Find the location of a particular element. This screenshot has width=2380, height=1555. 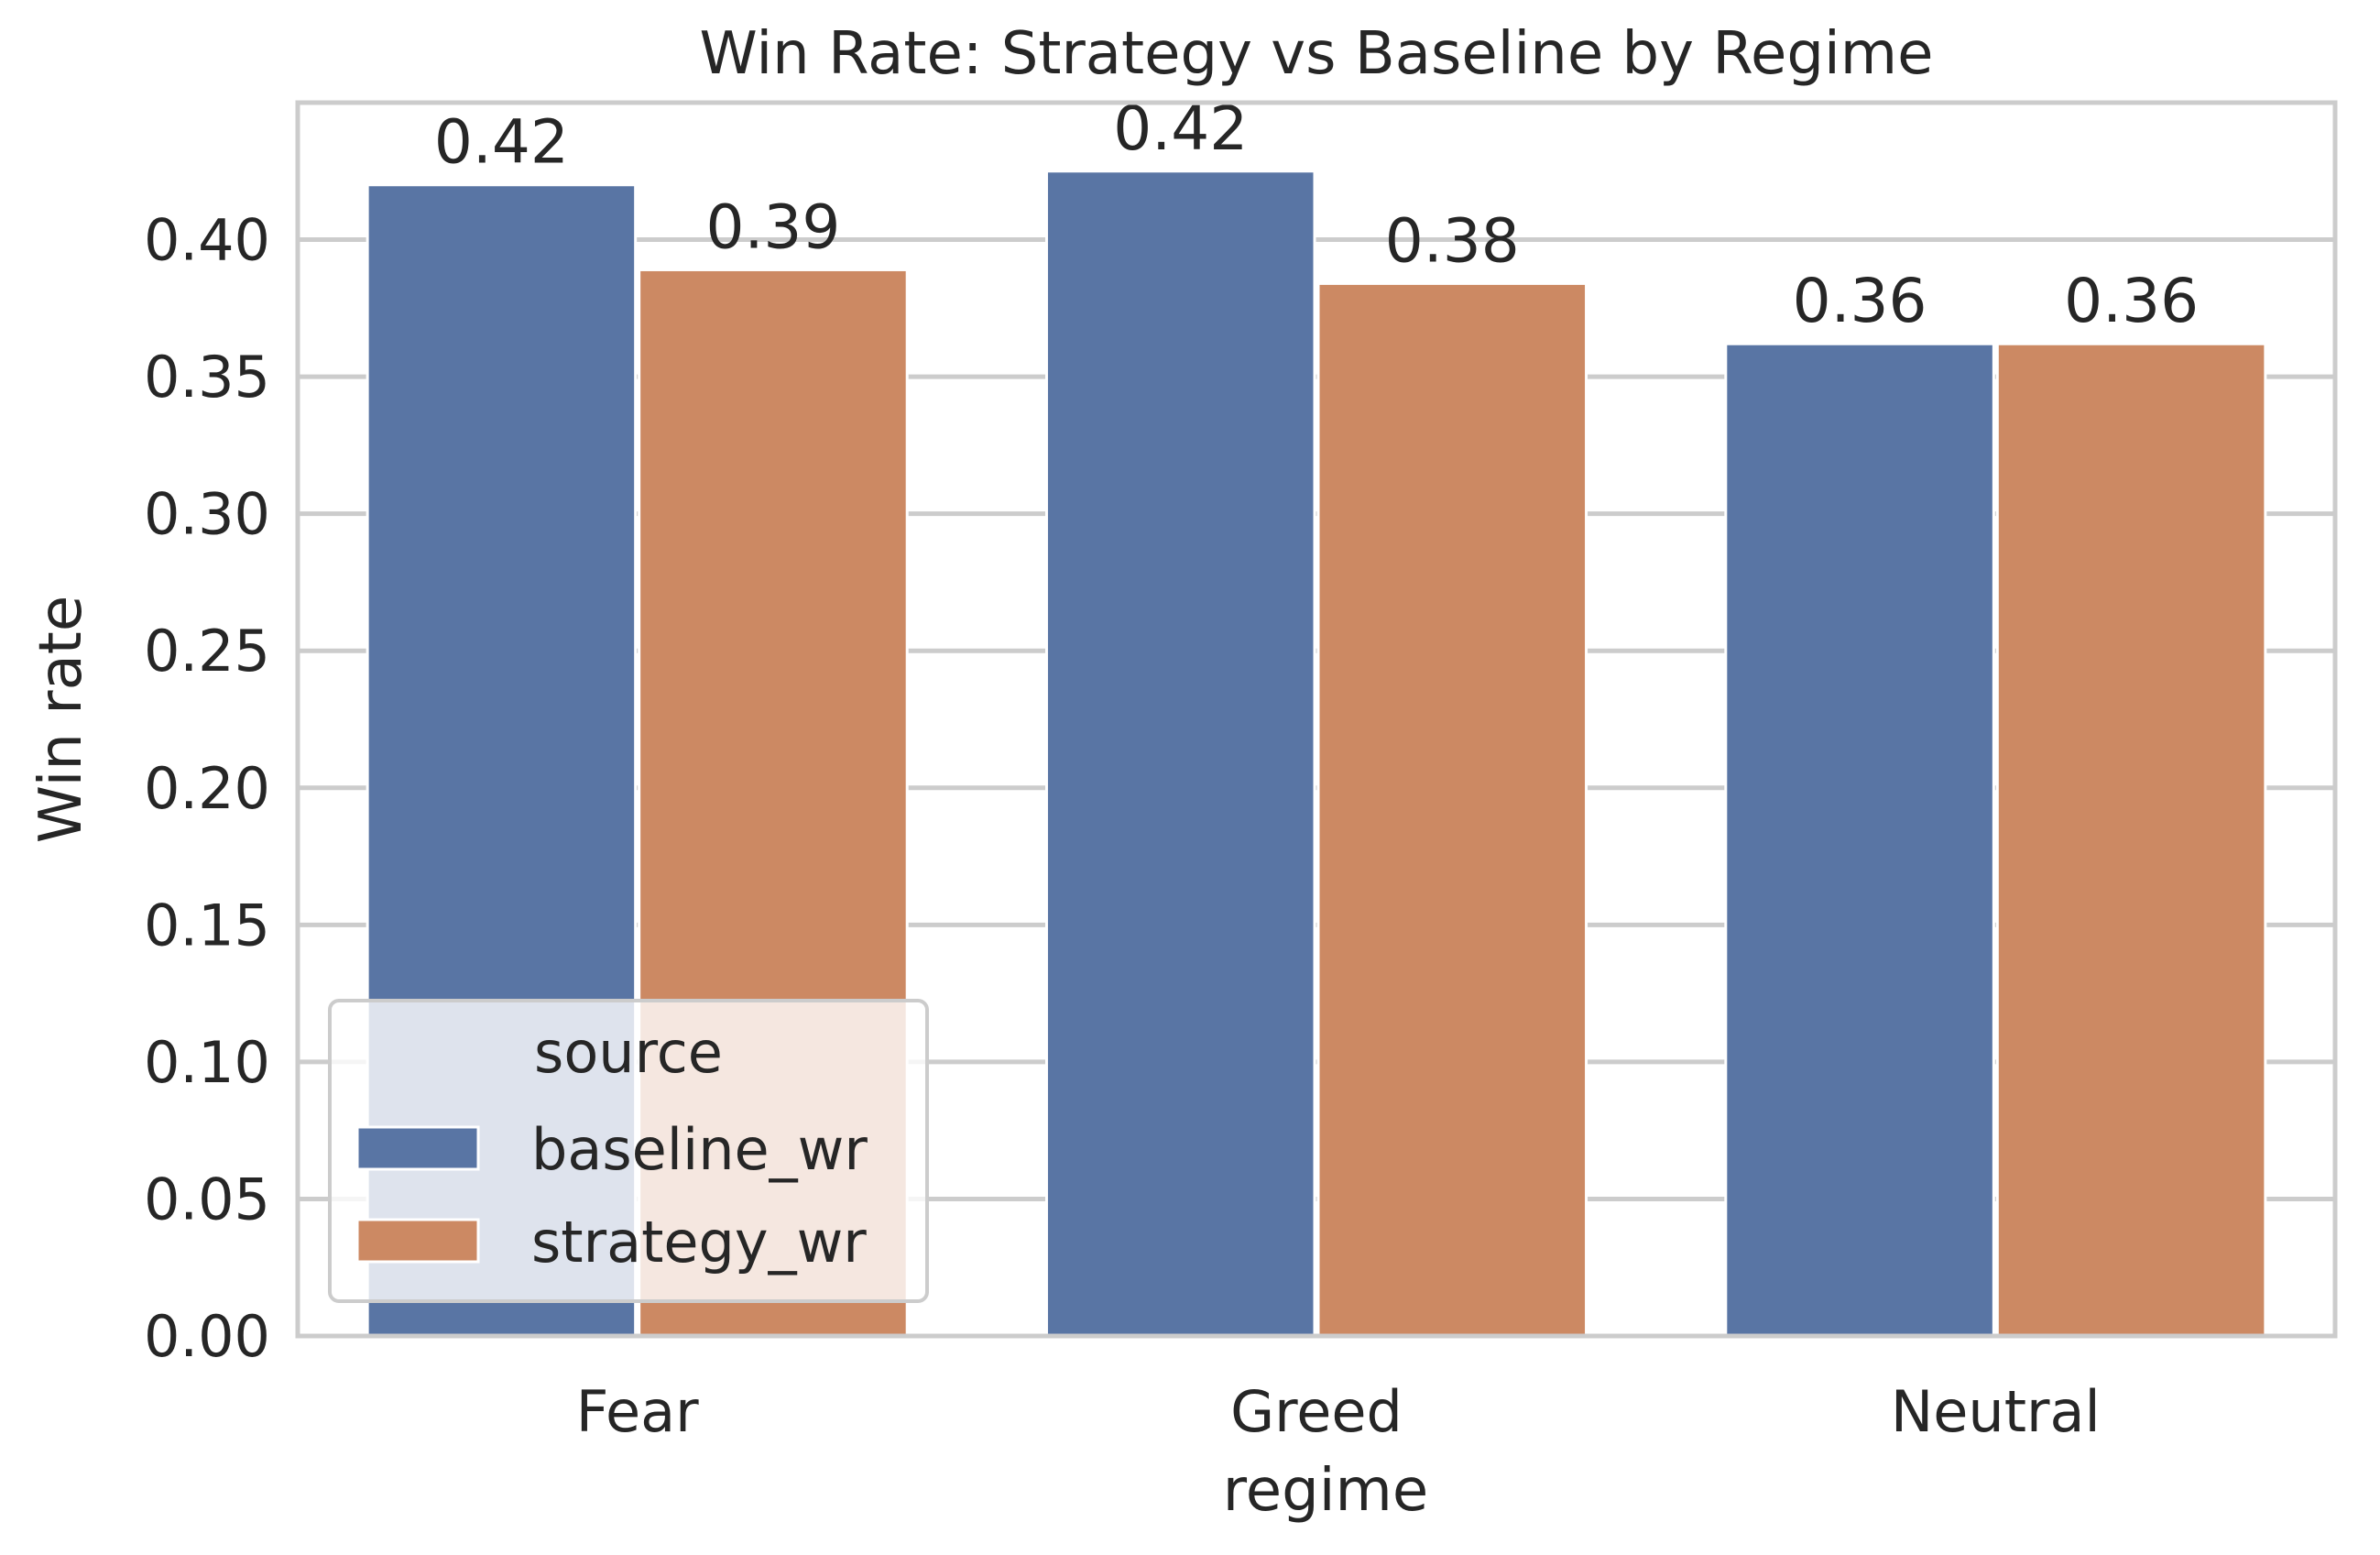

y-tick-label: 0.25 is located at coordinates (207, 651).